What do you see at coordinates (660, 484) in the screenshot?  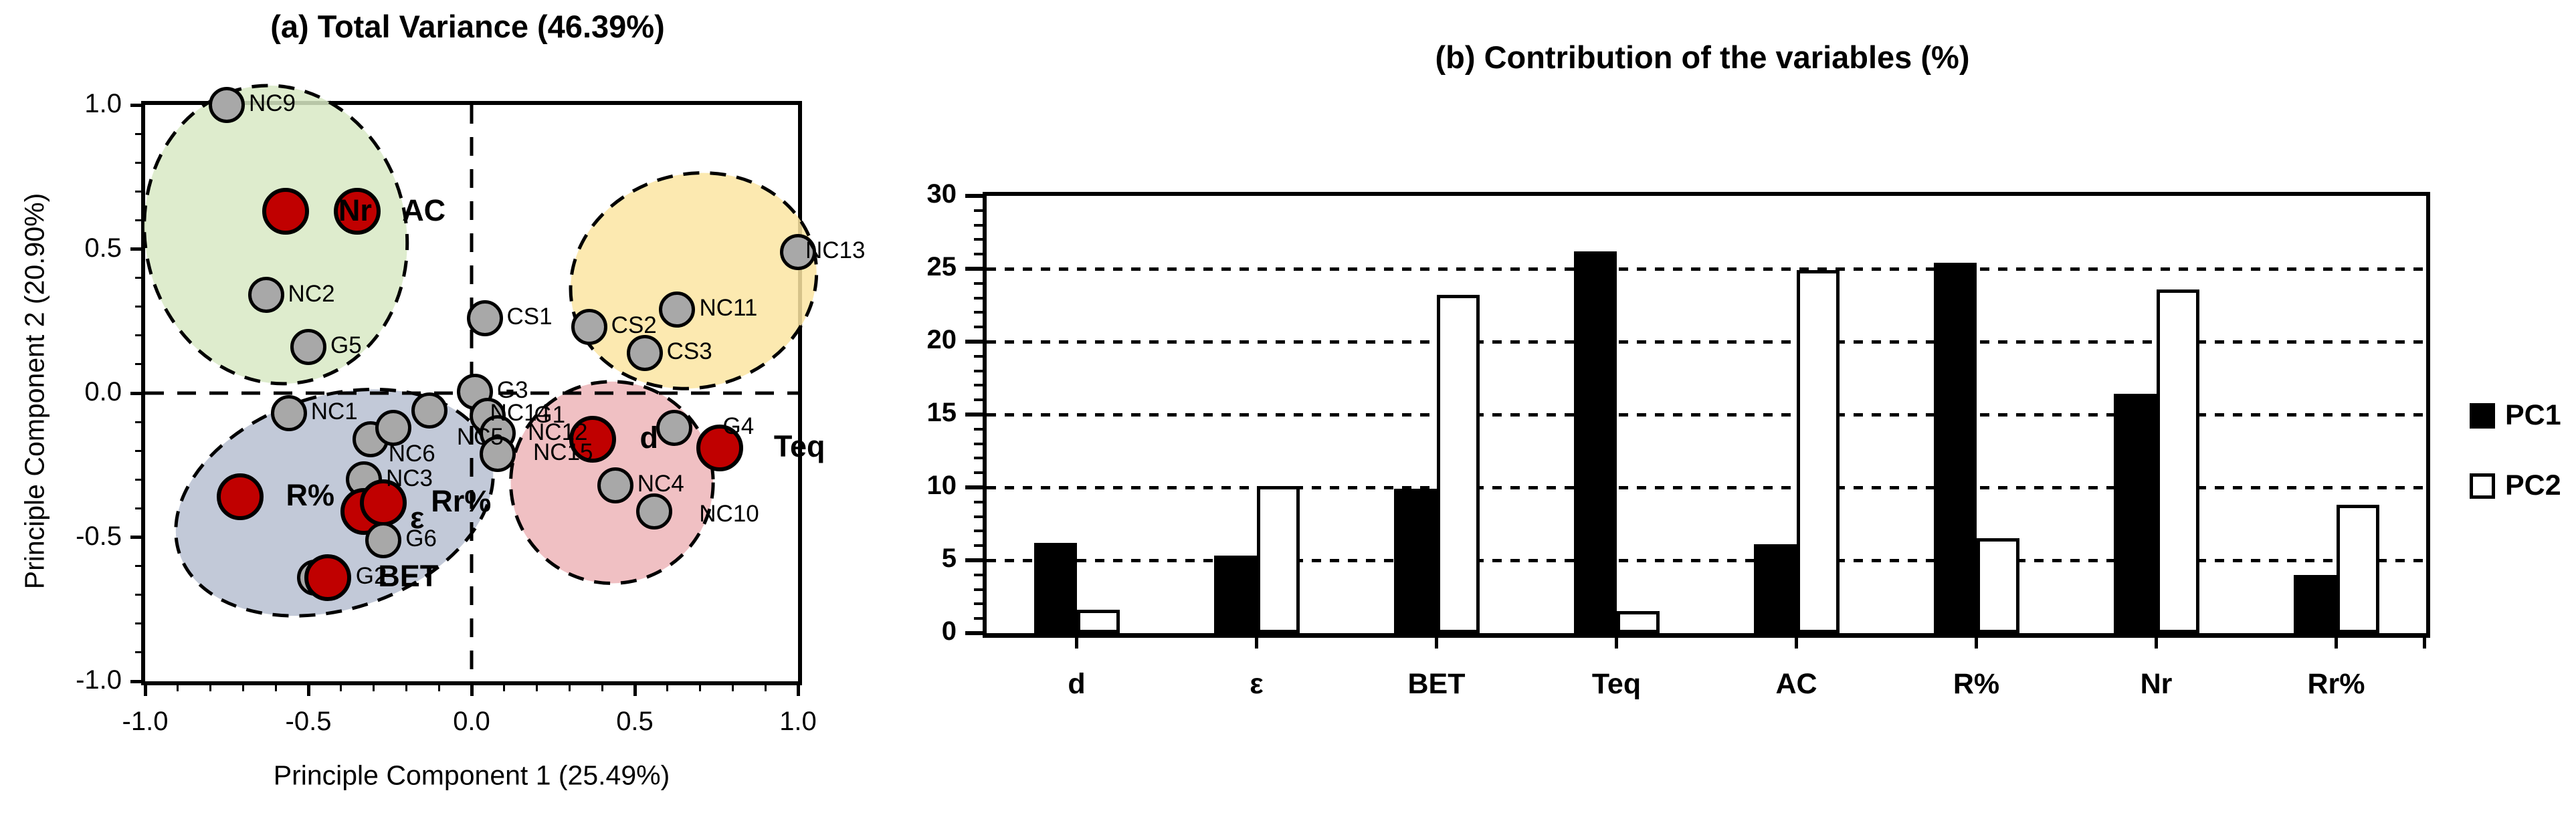 I see `point-label-NC4: NC4` at bounding box center [660, 484].